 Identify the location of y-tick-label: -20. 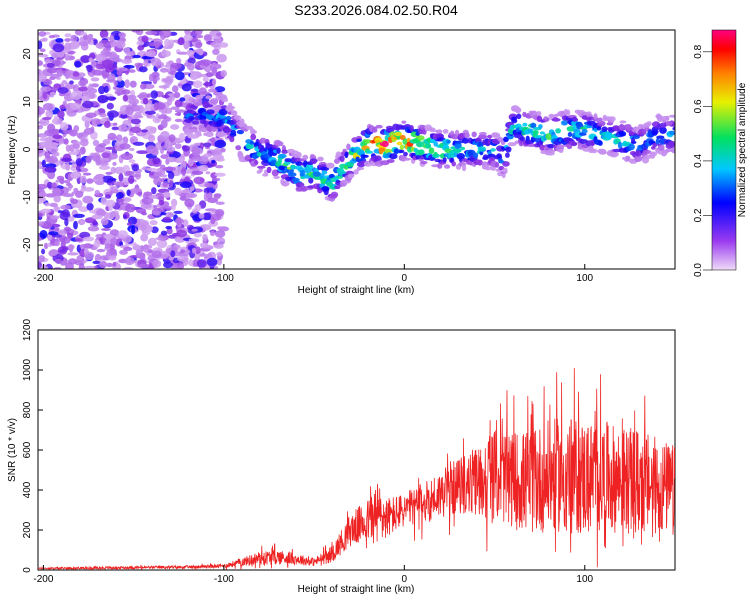
(27, 244).